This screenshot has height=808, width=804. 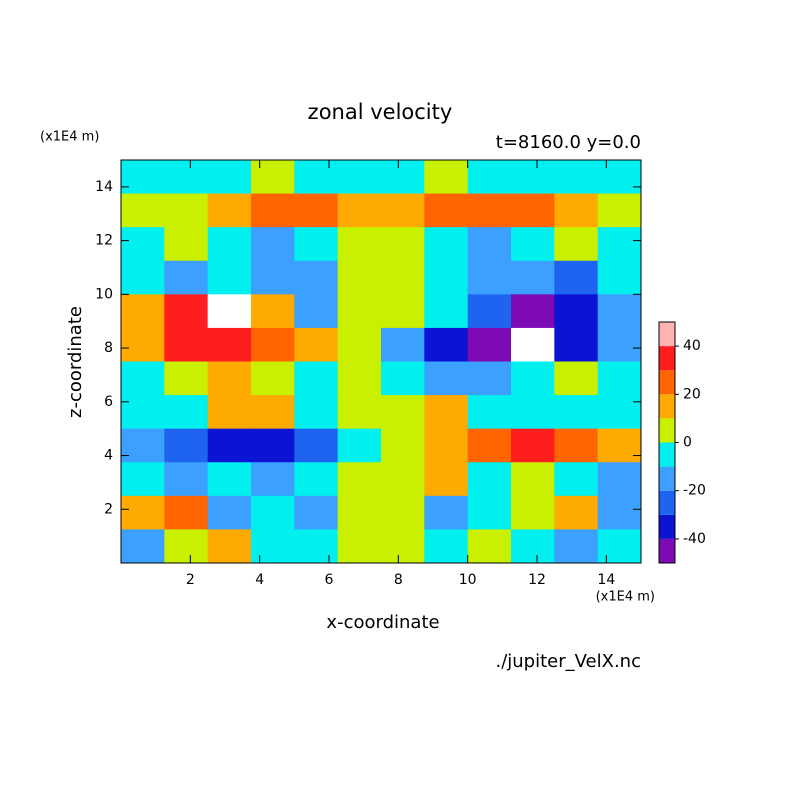 What do you see at coordinates (190, 580) in the screenshot?
I see `x-tick-label: 2` at bounding box center [190, 580].